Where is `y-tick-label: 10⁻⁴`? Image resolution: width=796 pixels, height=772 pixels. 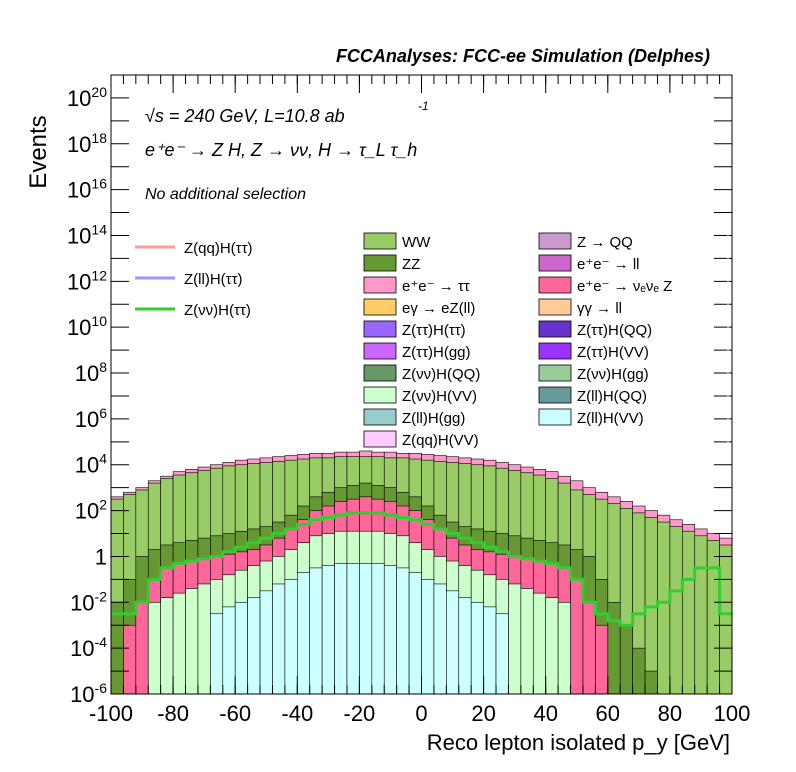
y-tick-label: 10⁻⁴ is located at coordinates (88, 647).